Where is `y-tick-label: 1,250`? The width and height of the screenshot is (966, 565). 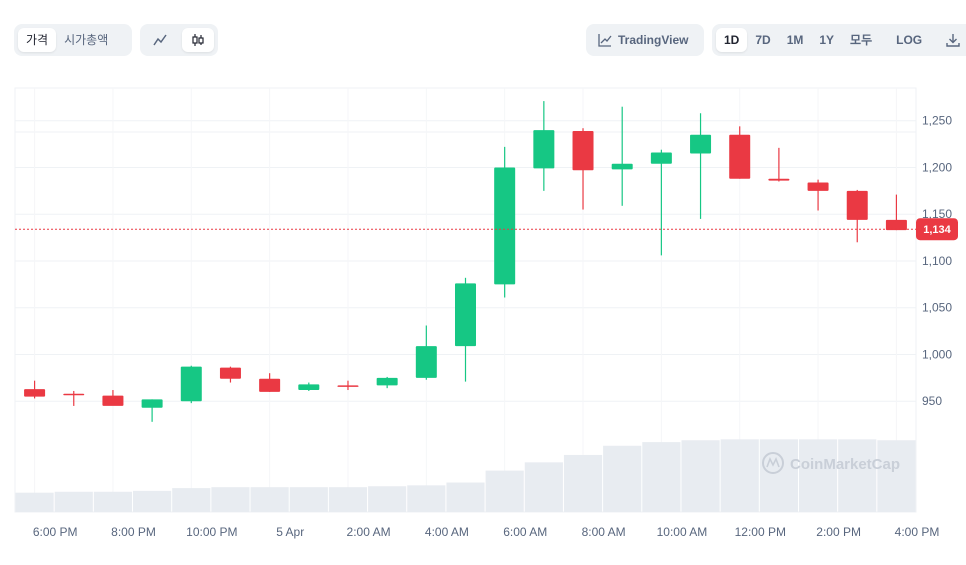 y-tick-label: 1,250 is located at coordinates (937, 121).